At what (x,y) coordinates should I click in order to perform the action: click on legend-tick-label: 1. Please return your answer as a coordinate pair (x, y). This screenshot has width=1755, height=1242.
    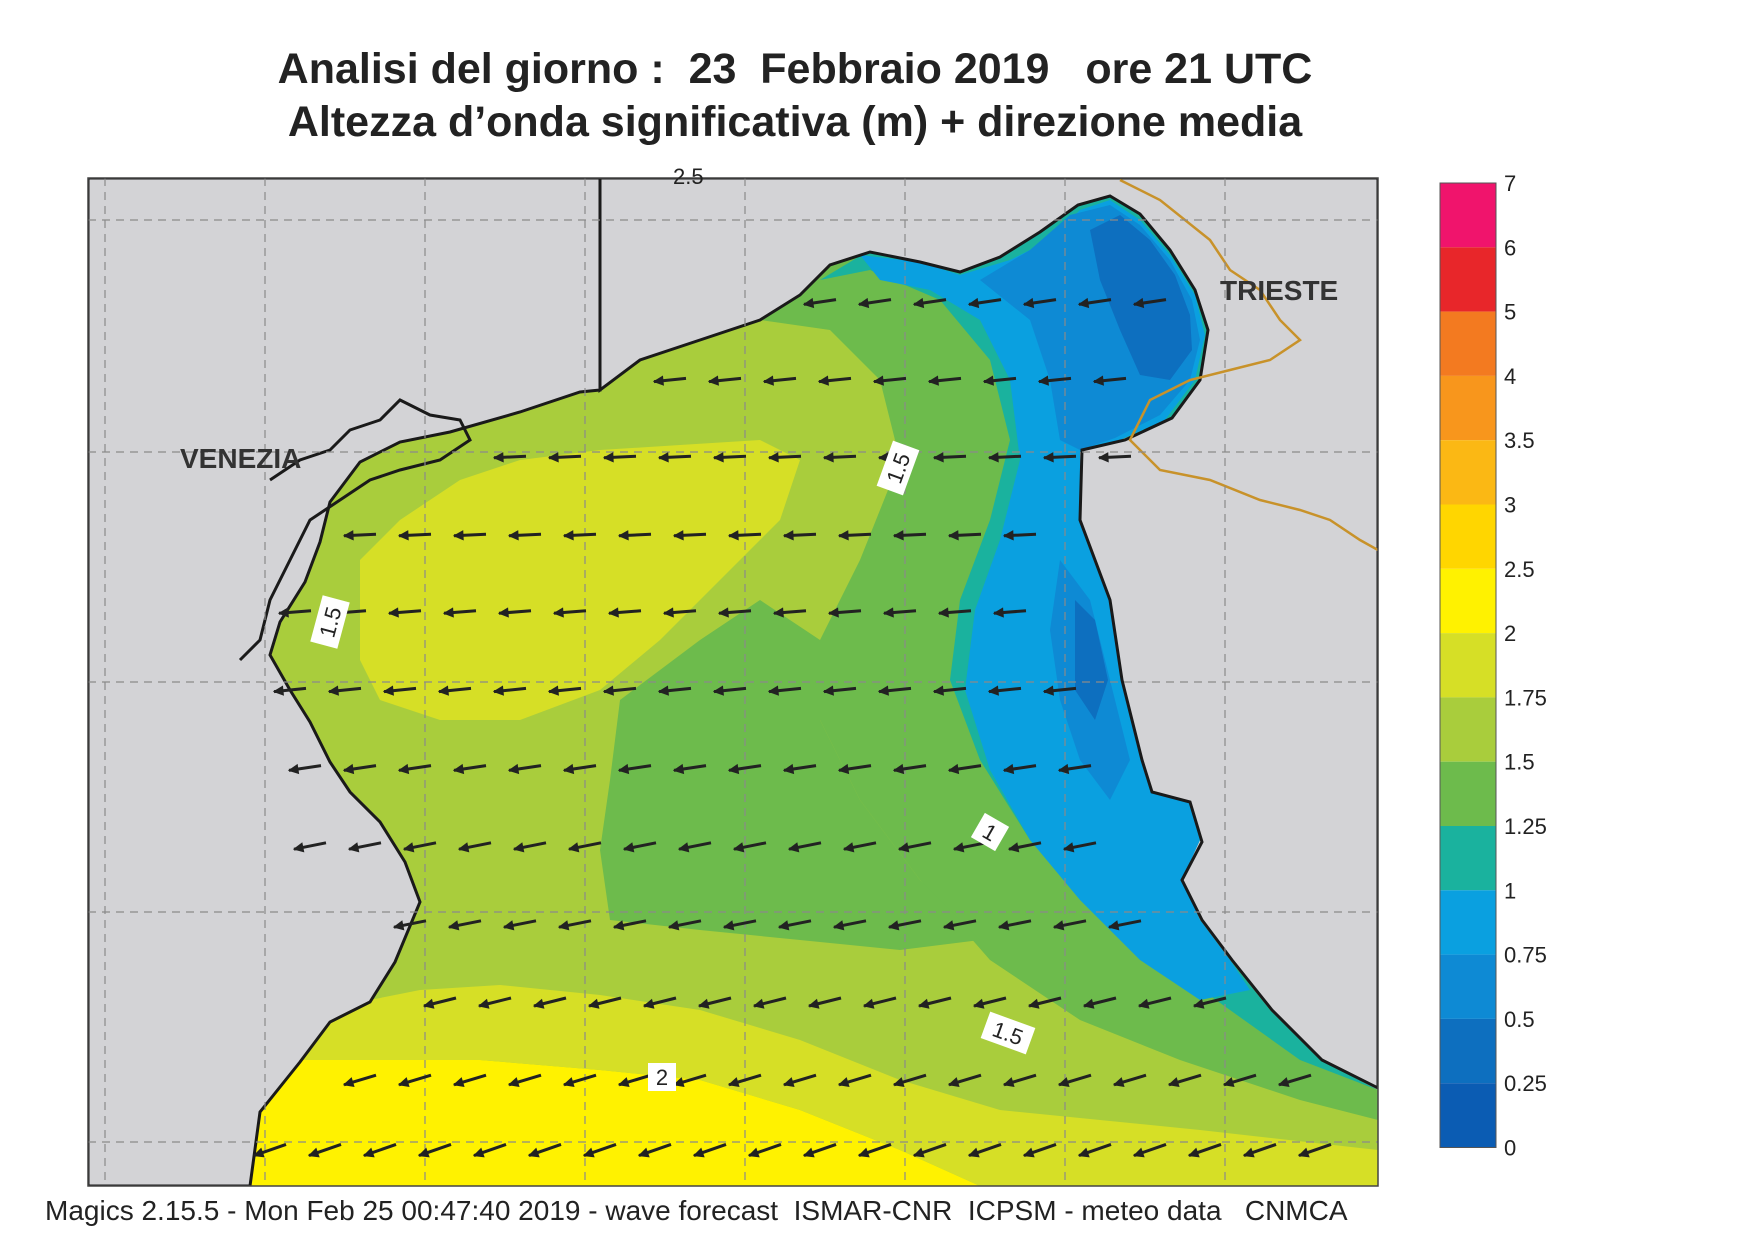
    Looking at the image, I should click on (1510, 890).